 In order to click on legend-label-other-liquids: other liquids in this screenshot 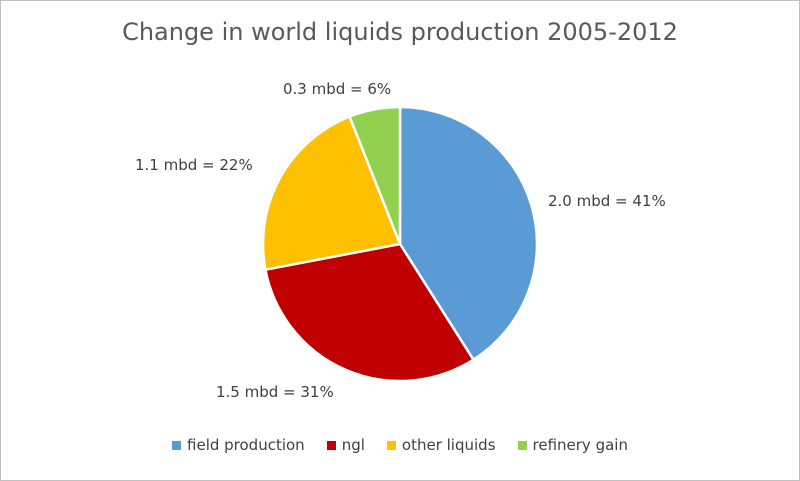, I will do `click(448, 445)`.